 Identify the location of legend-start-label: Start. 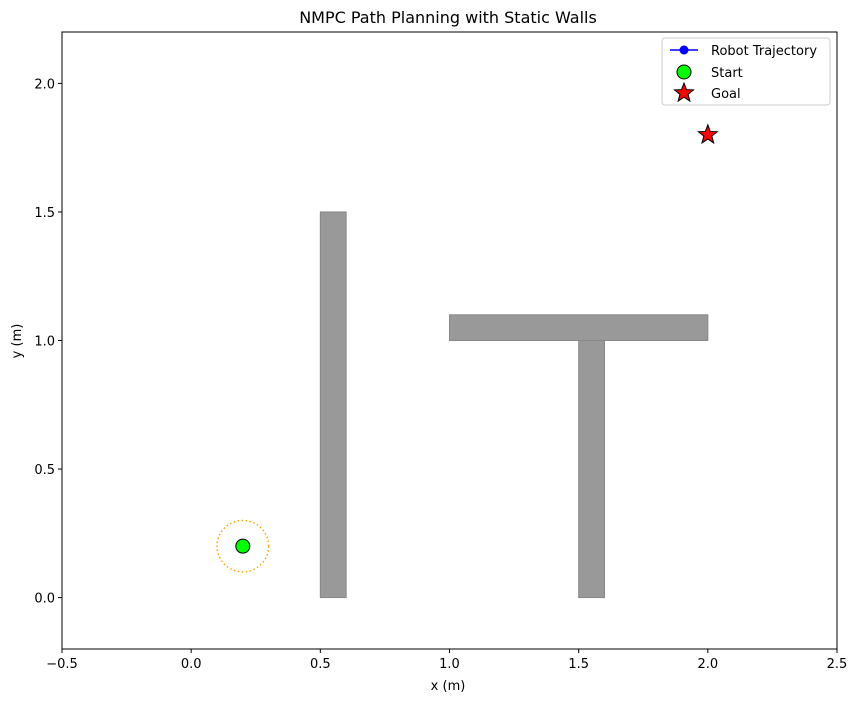
(727, 73).